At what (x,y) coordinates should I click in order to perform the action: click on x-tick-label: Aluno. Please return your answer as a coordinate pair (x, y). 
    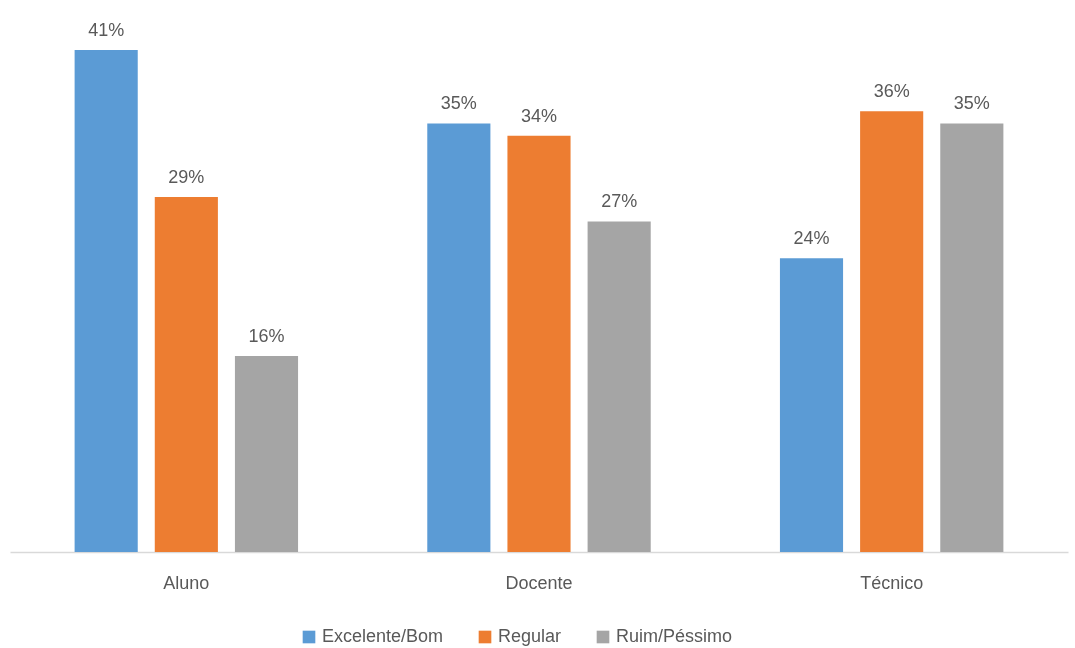
    Looking at the image, I should click on (186, 582).